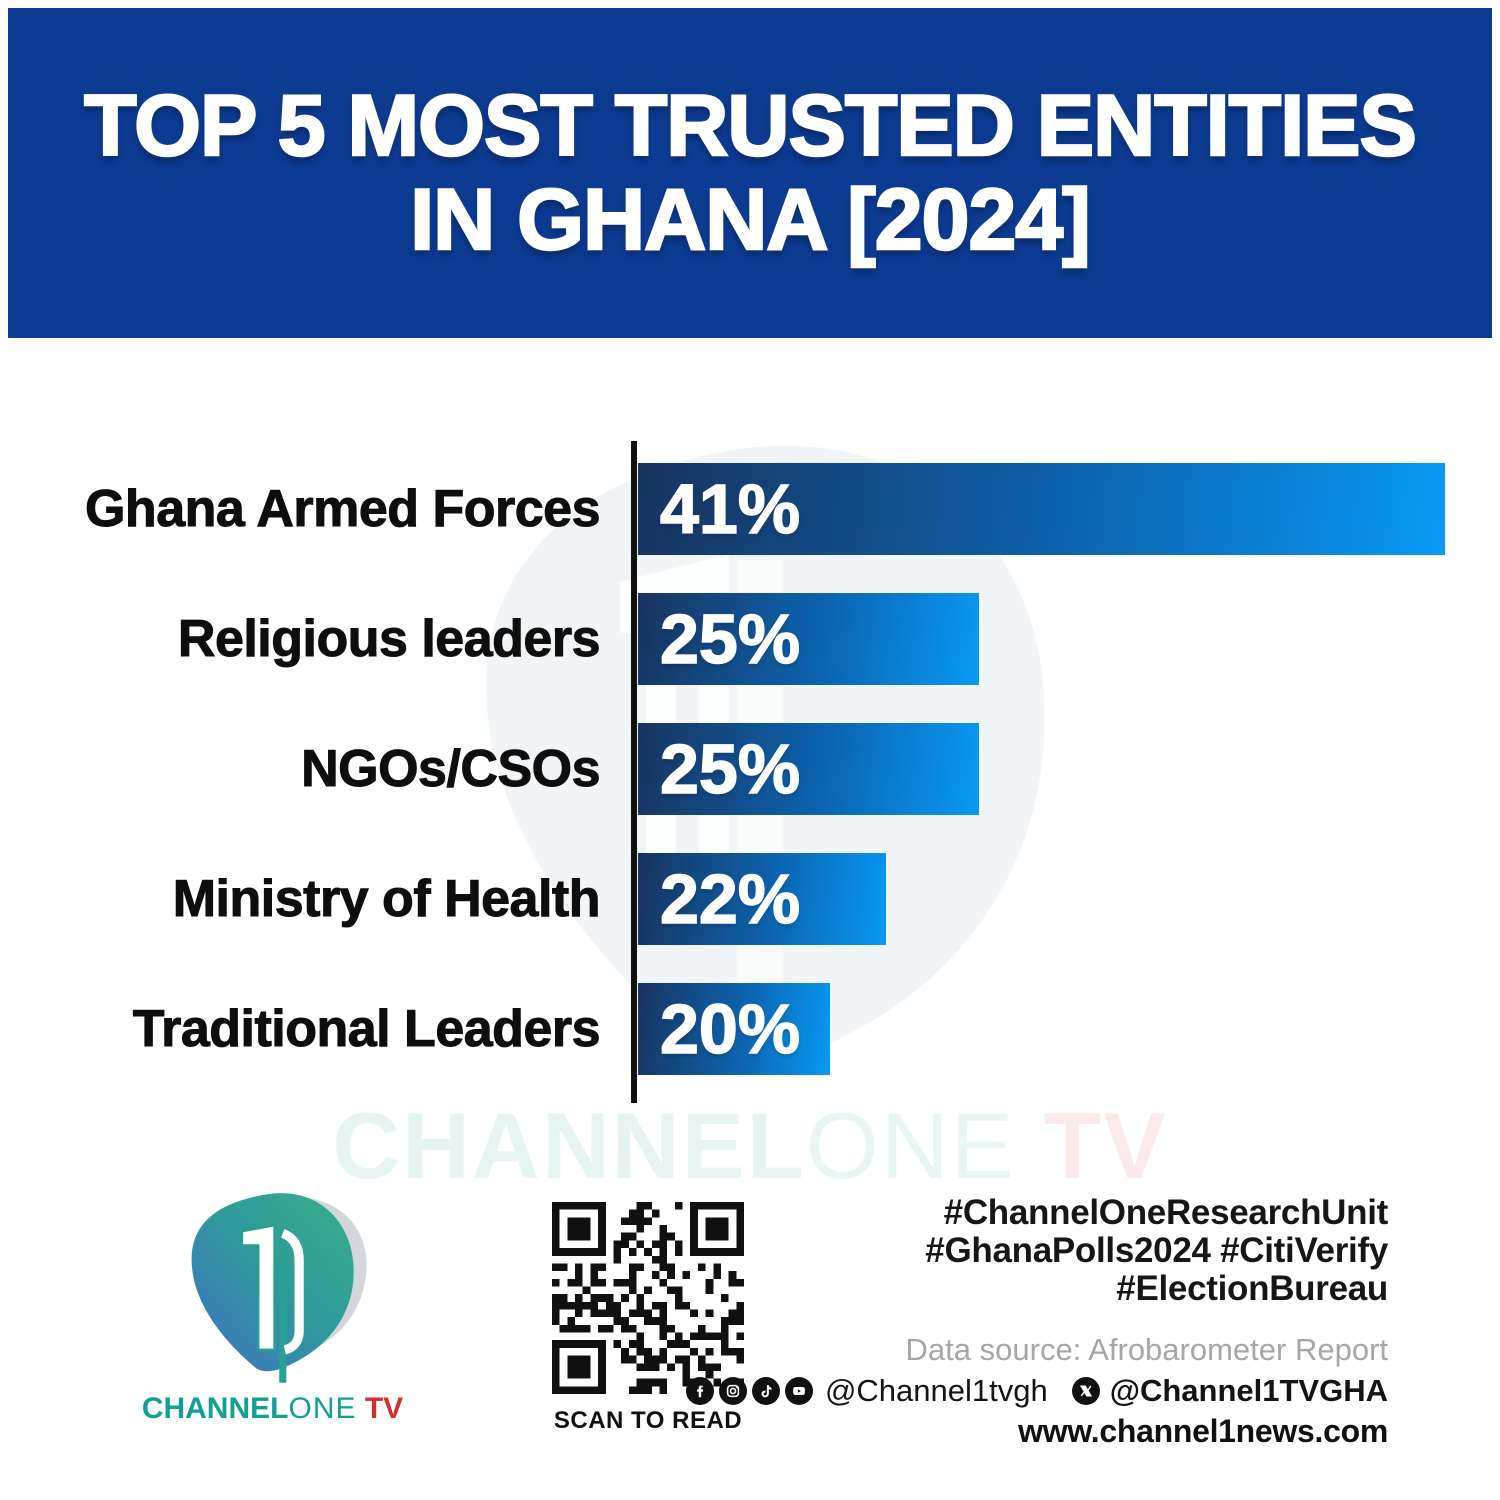 Image resolution: width=1500 pixels, height=1500 pixels. Describe the element at coordinates (765, 1391) in the screenshot. I see `tiktok-icon` at that location.